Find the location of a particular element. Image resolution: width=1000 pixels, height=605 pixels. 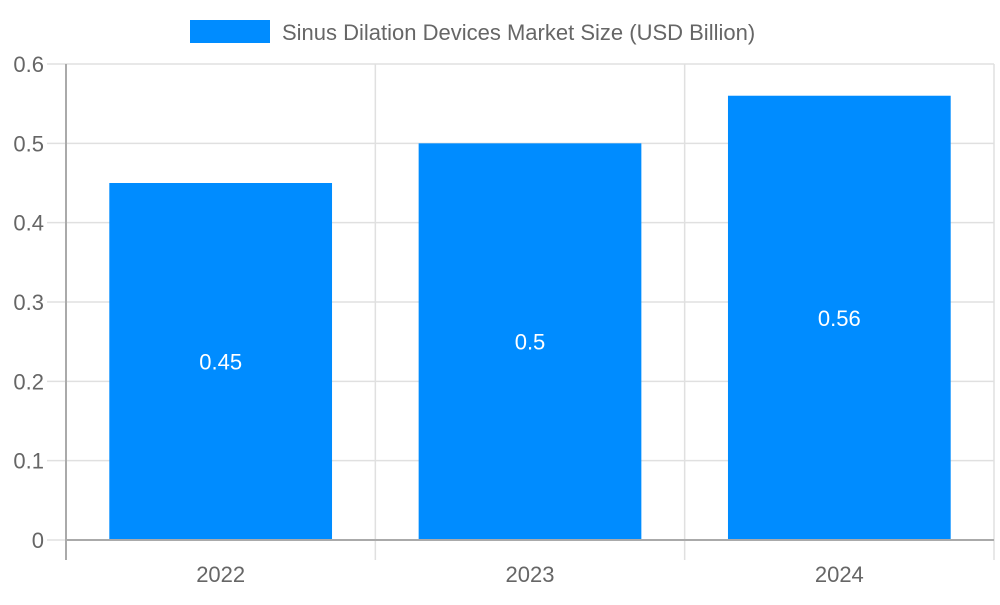

y-tick-label: 0.5 is located at coordinates (28, 143).